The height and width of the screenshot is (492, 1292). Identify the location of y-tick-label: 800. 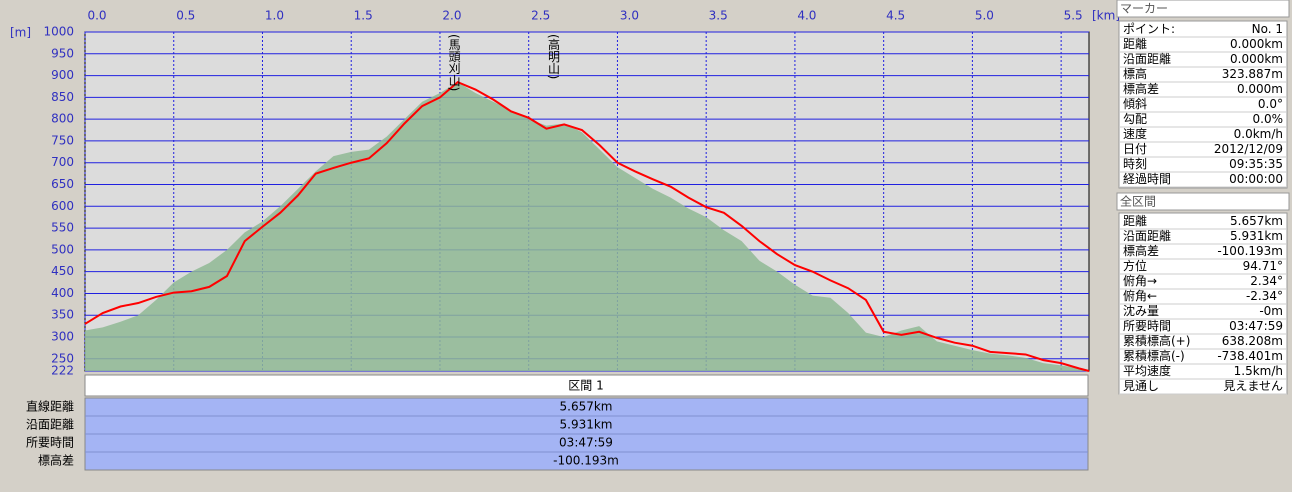
(62, 119).